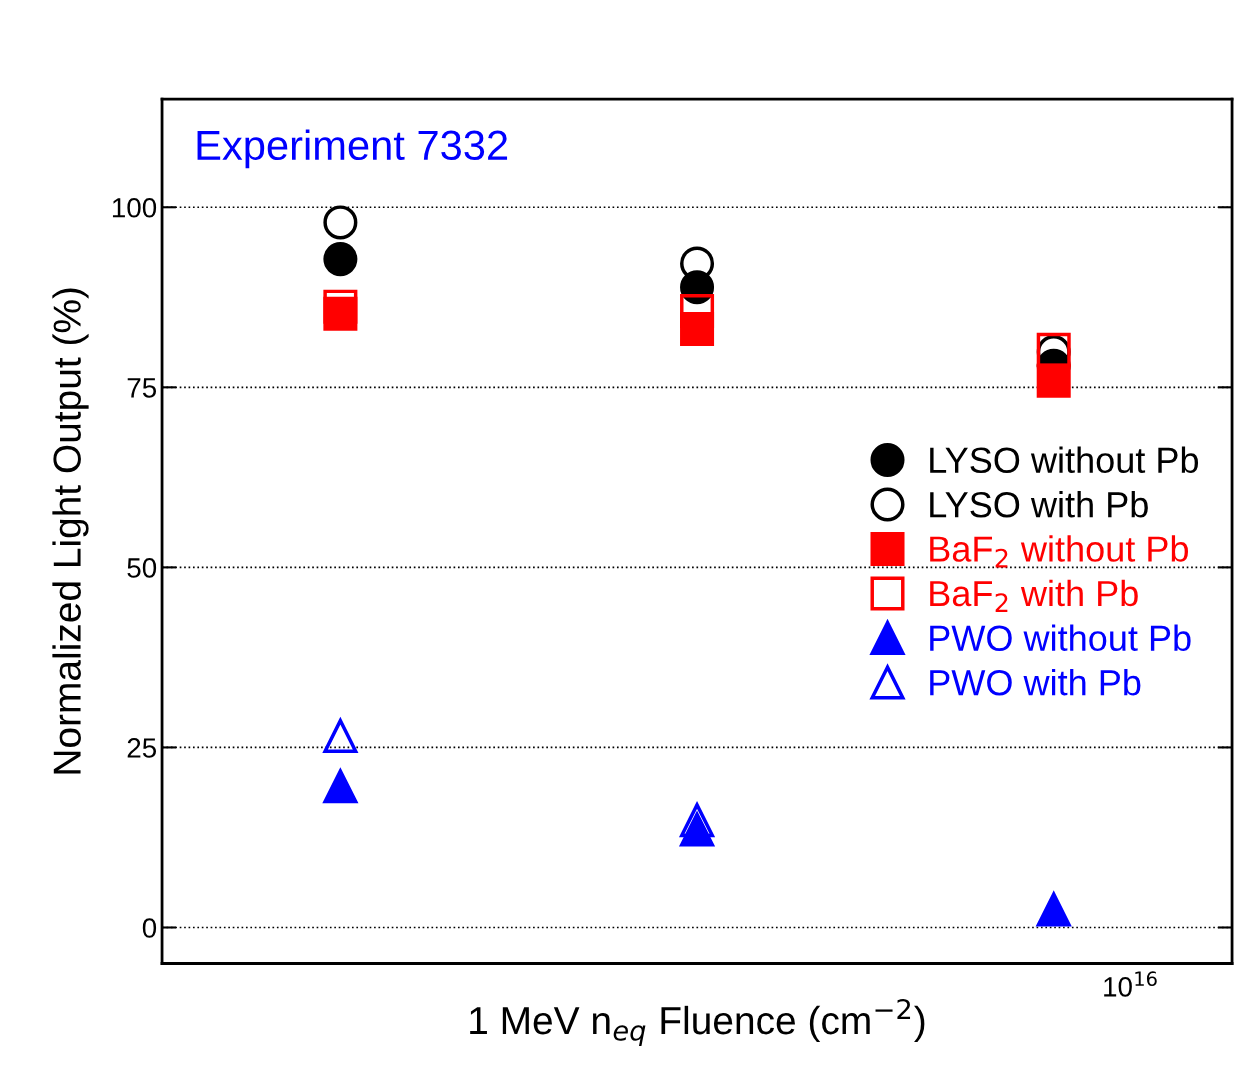 Image resolution: width=1237 pixels, height=1067 pixels. I want to click on legend-label: BaF$_{2}$ without Pb, so click(1059, 551).